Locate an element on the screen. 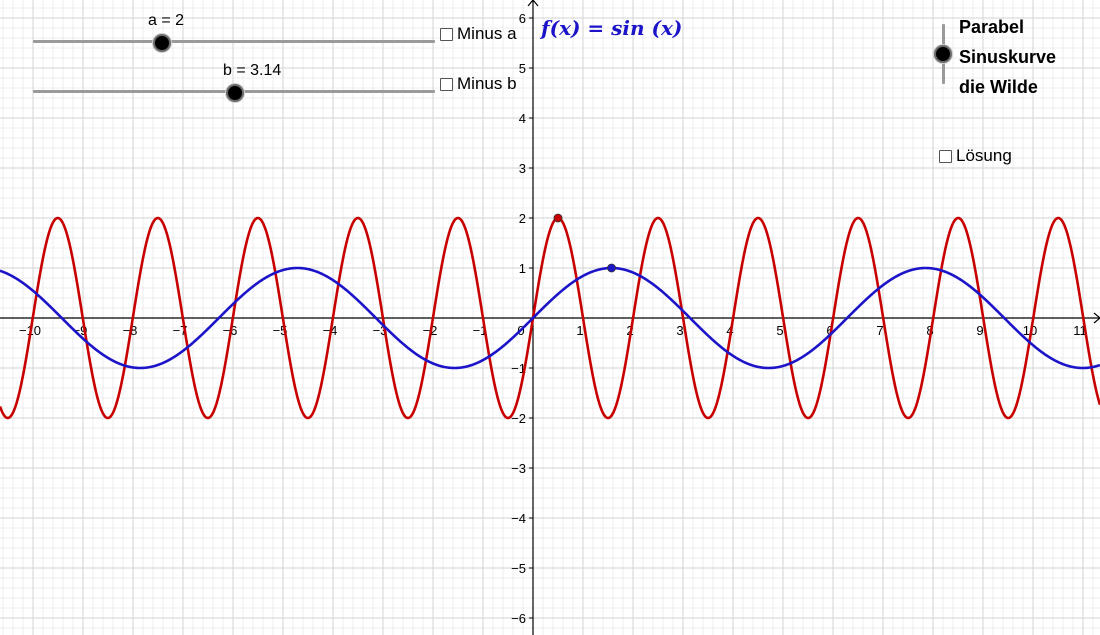 Image resolution: width=1100 pixels, height=635 pixels. radio-slider-knob is located at coordinates (943, 54).